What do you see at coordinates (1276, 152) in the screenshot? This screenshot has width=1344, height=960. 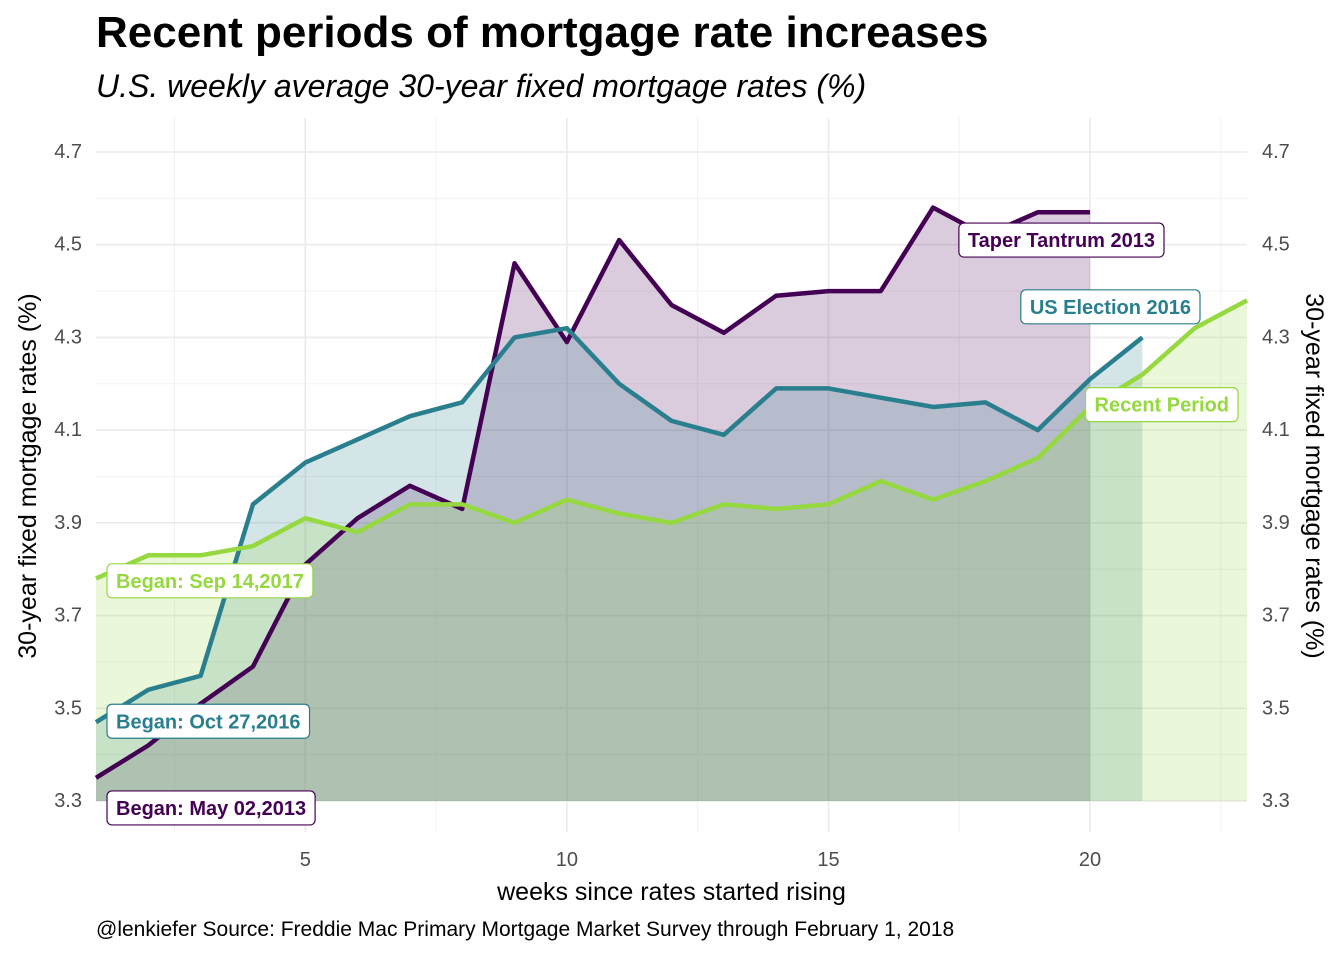 I see `y-tick-label-right: 4.7` at bounding box center [1276, 152].